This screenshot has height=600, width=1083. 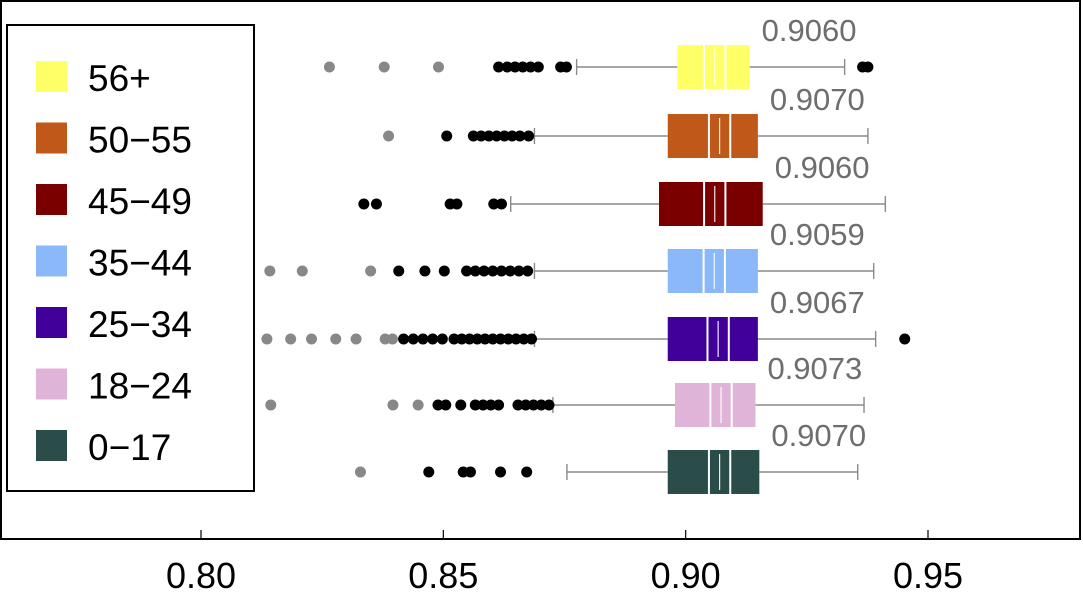 What do you see at coordinates (140, 324) in the screenshot?
I see `legend-label-25-34: 25−34` at bounding box center [140, 324].